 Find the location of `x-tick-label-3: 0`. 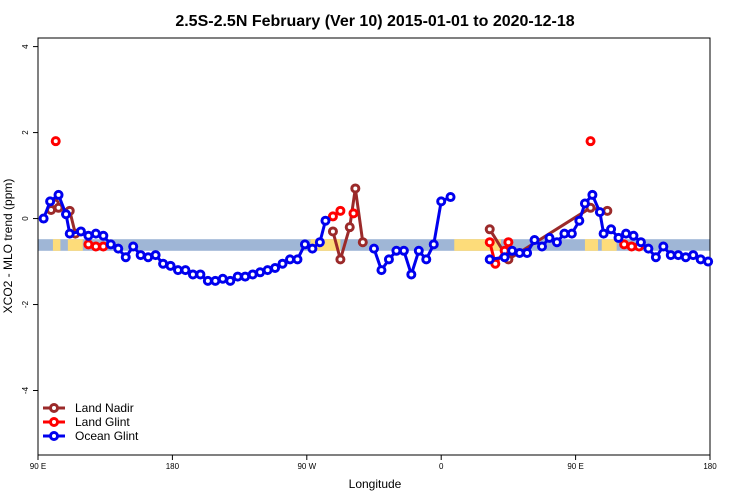

x-tick-label-3: 0 is located at coordinates (441, 466).